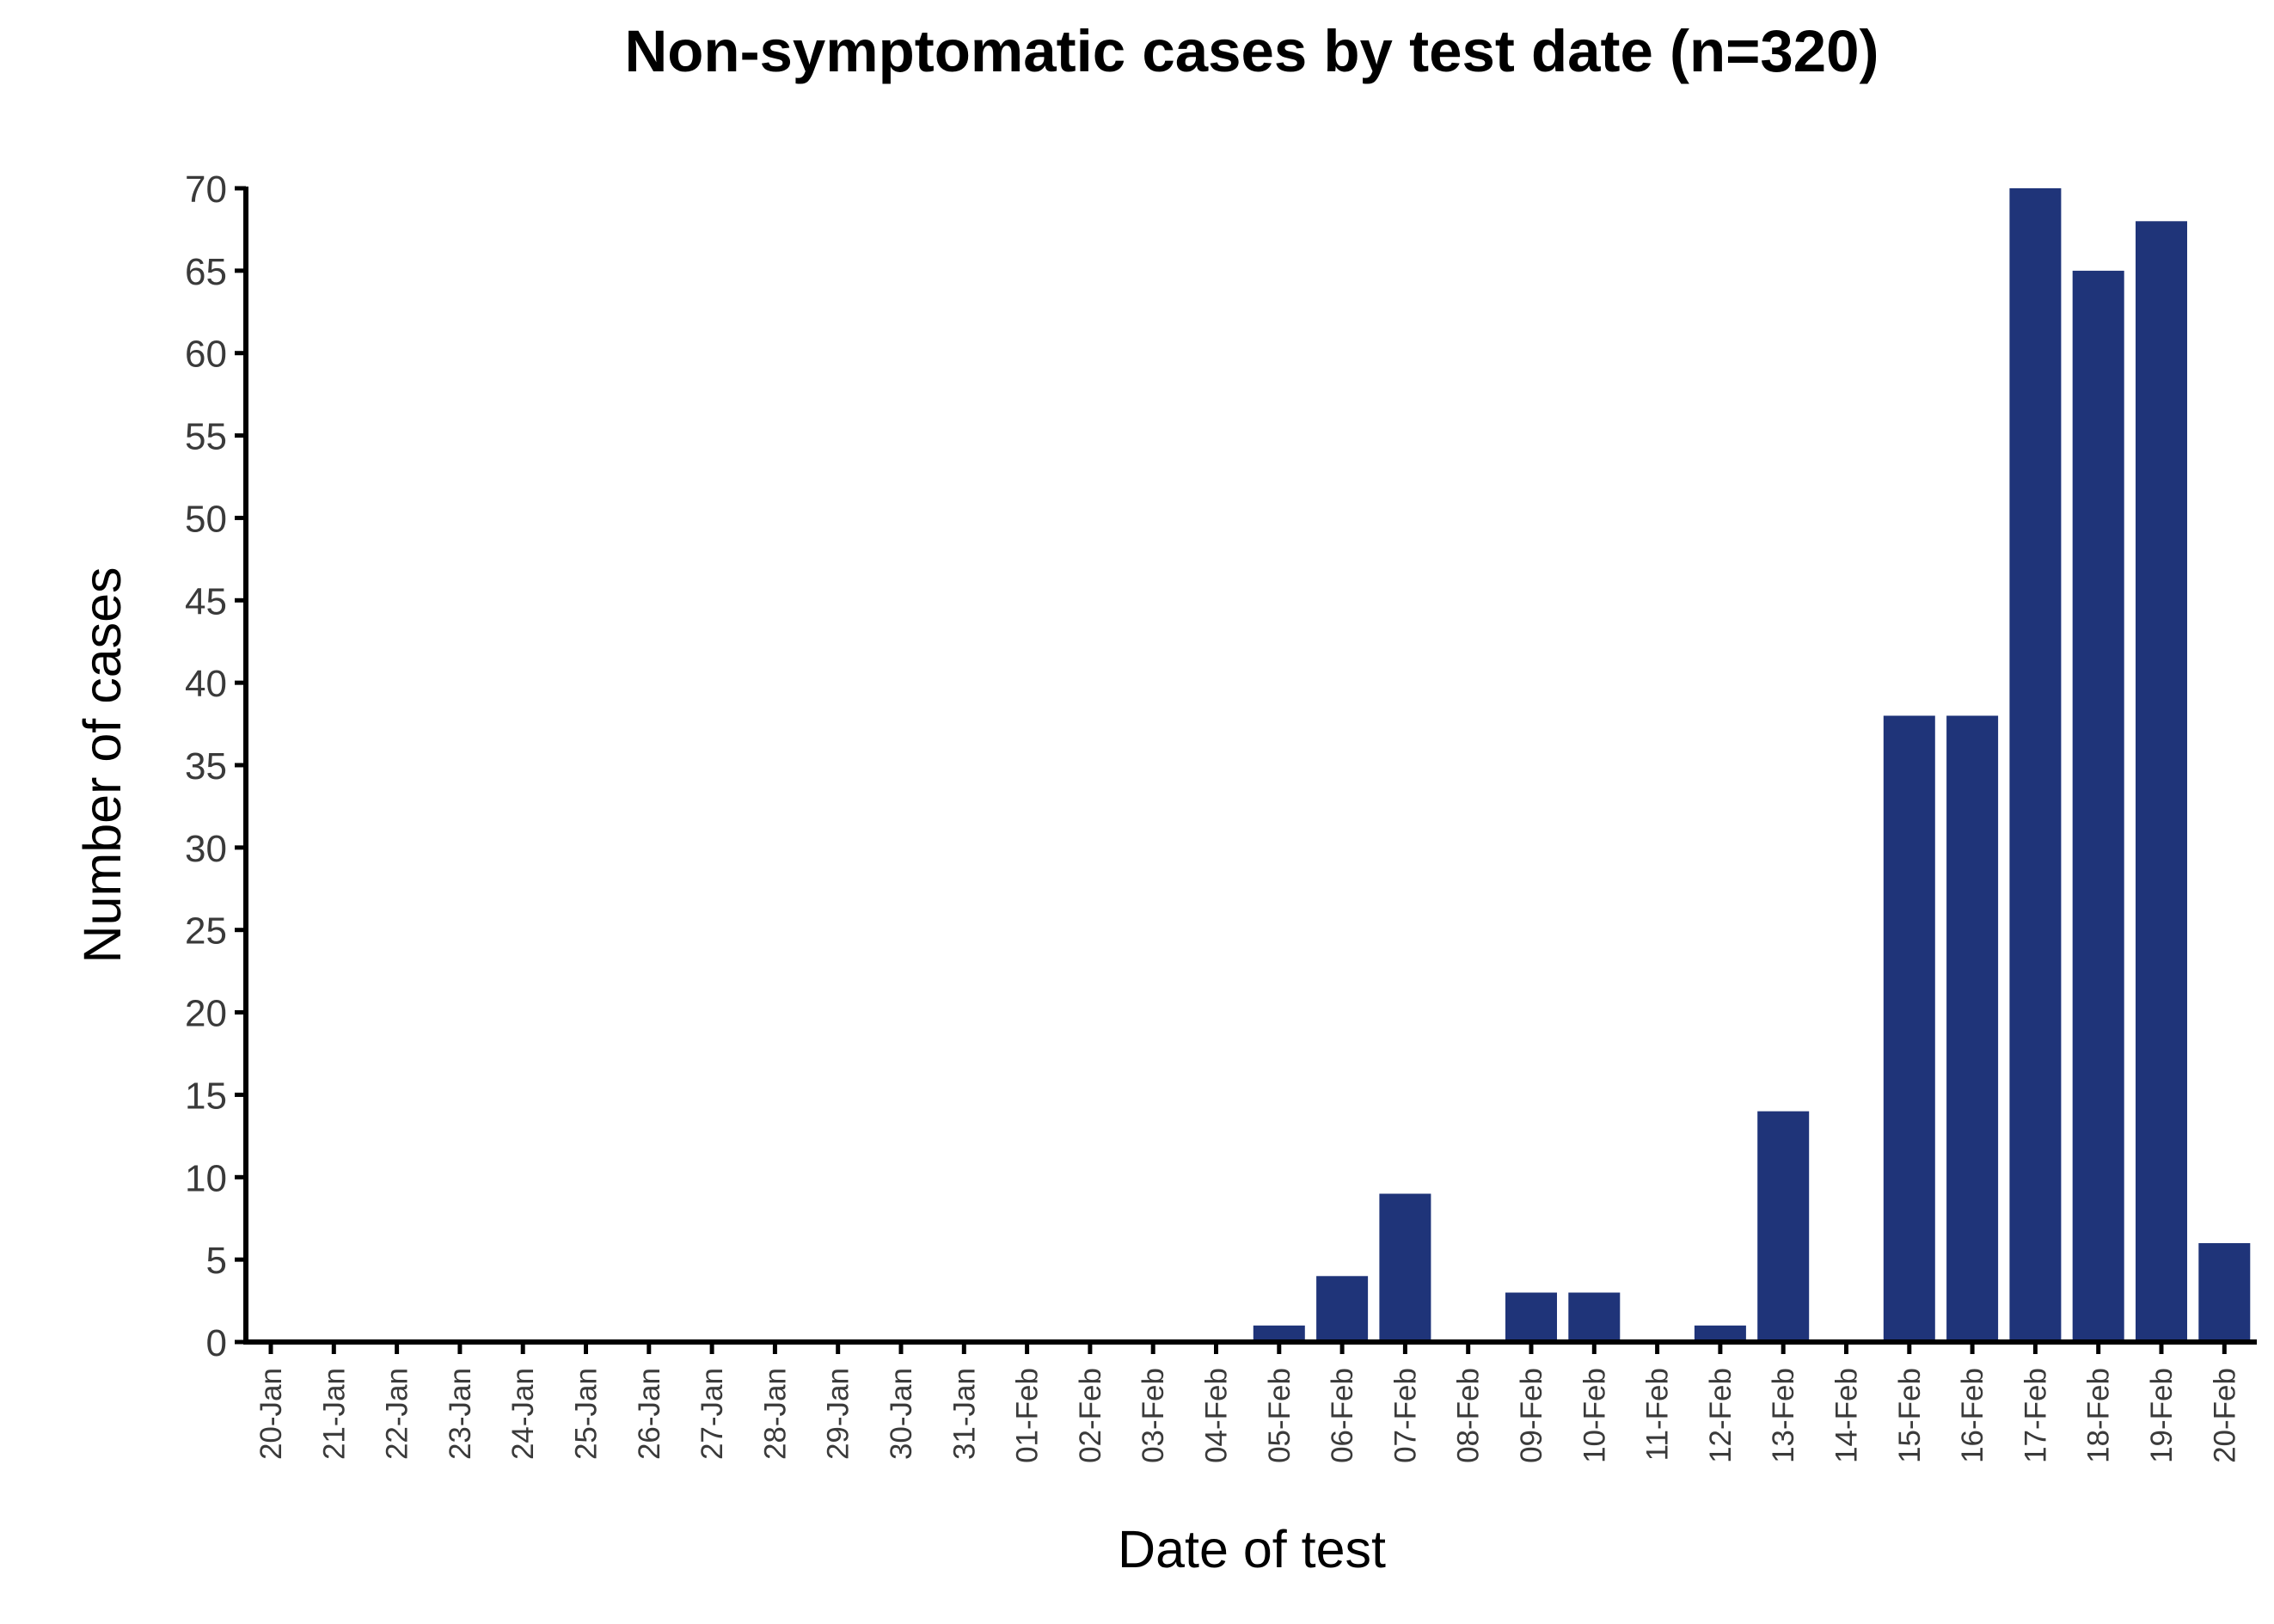  What do you see at coordinates (1217, 1415) in the screenshot?
I see `x-tick-label: 04-Feb` at bounding box center [1217, 1415].